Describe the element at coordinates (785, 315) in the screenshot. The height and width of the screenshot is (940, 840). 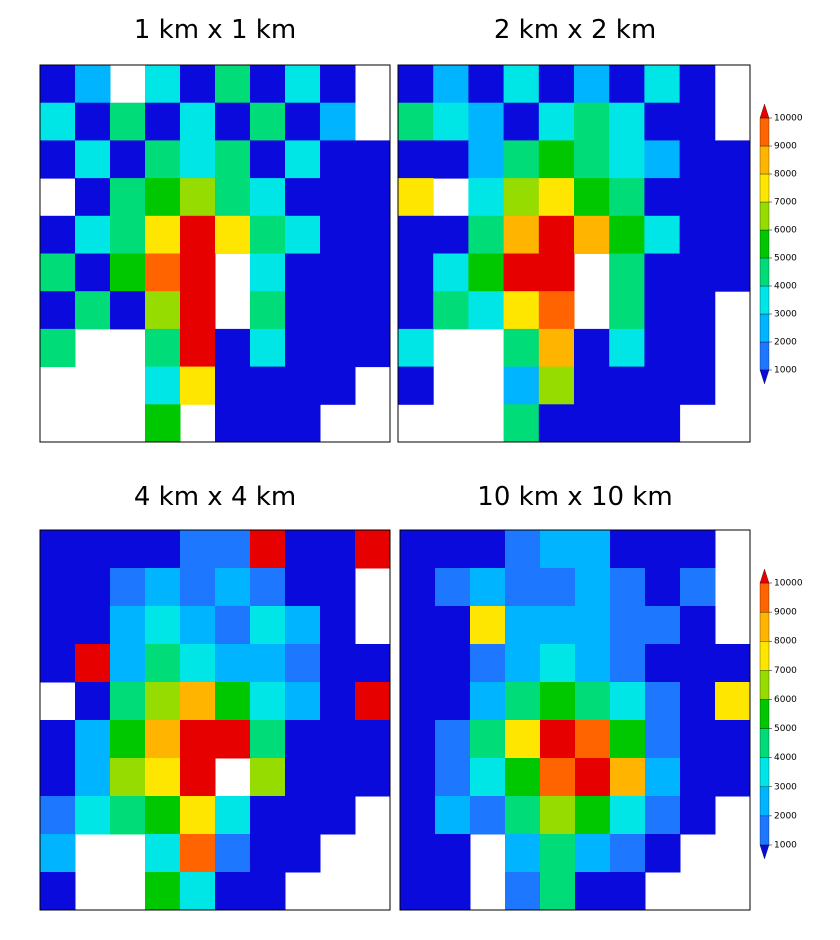
I see `colorbar-tick-label: 3000` at that location.